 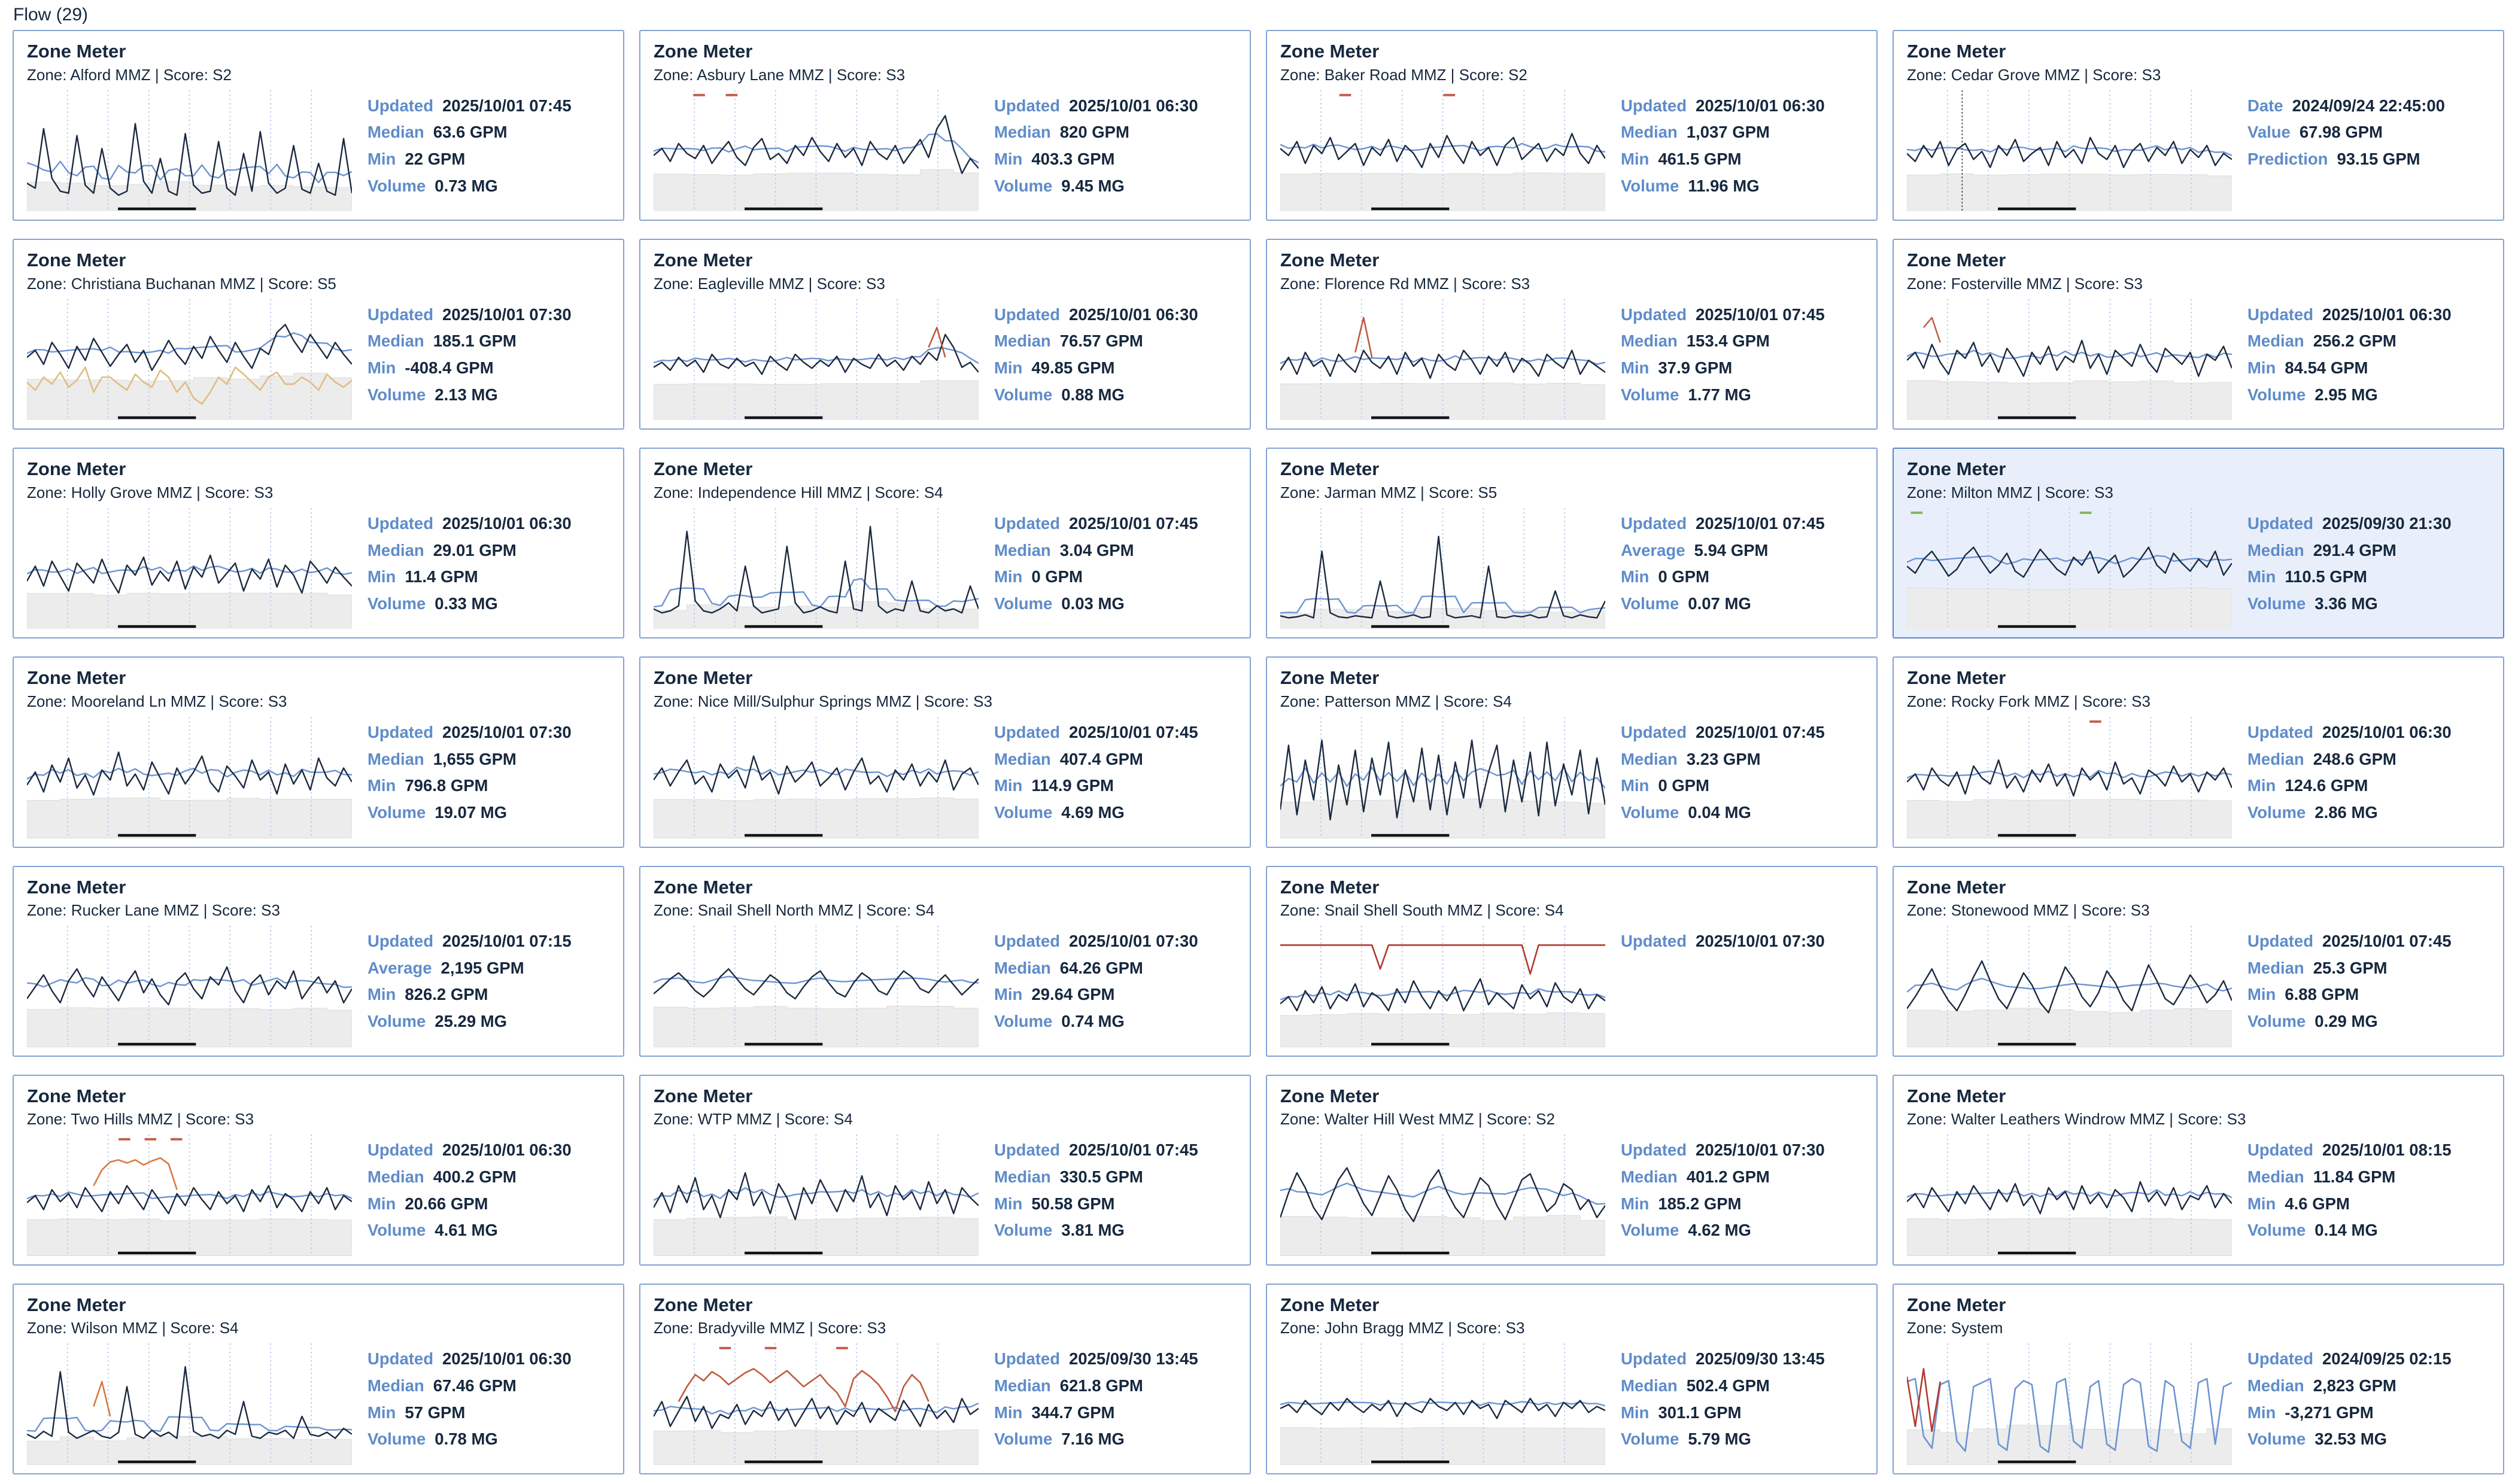 What do you see at coordinates (1115, 550) in the screenshot?
I see `stat-row: Median 3.04 GPM` at bounding box center [1115, 550].